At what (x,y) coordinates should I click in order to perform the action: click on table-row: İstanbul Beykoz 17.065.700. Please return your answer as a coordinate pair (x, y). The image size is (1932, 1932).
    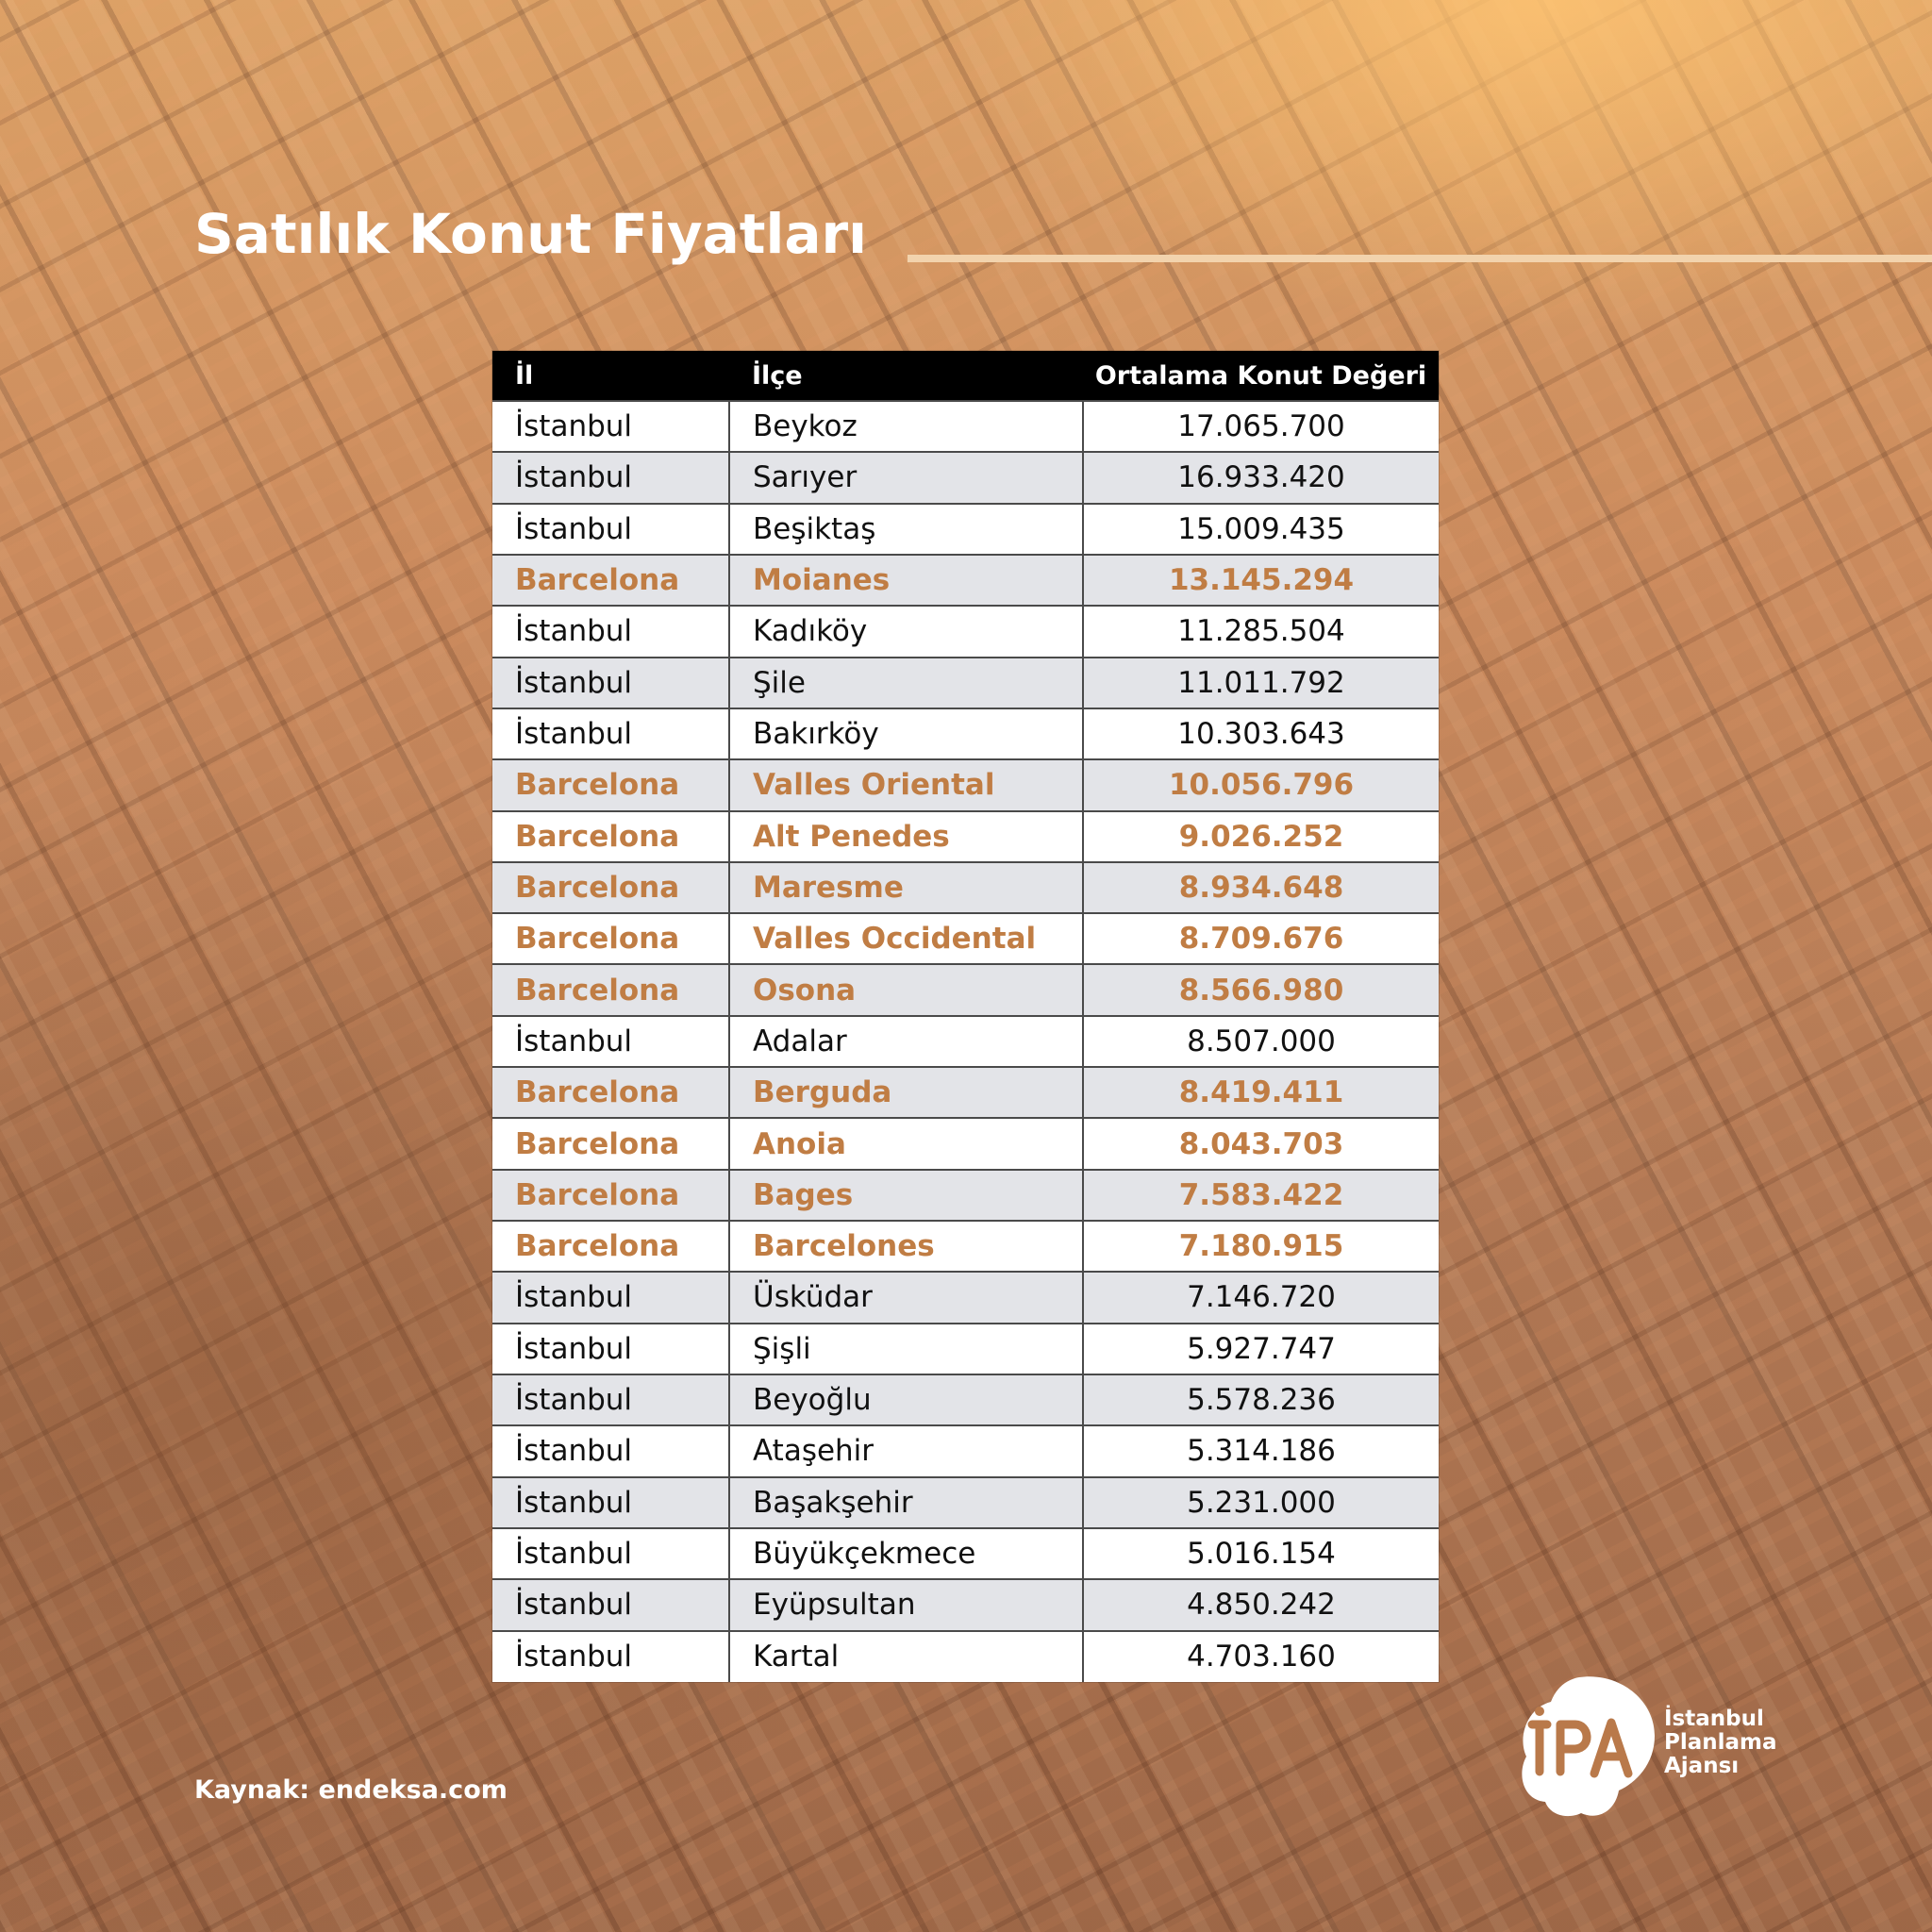
    Looking at the image, I should click on (965, 426).